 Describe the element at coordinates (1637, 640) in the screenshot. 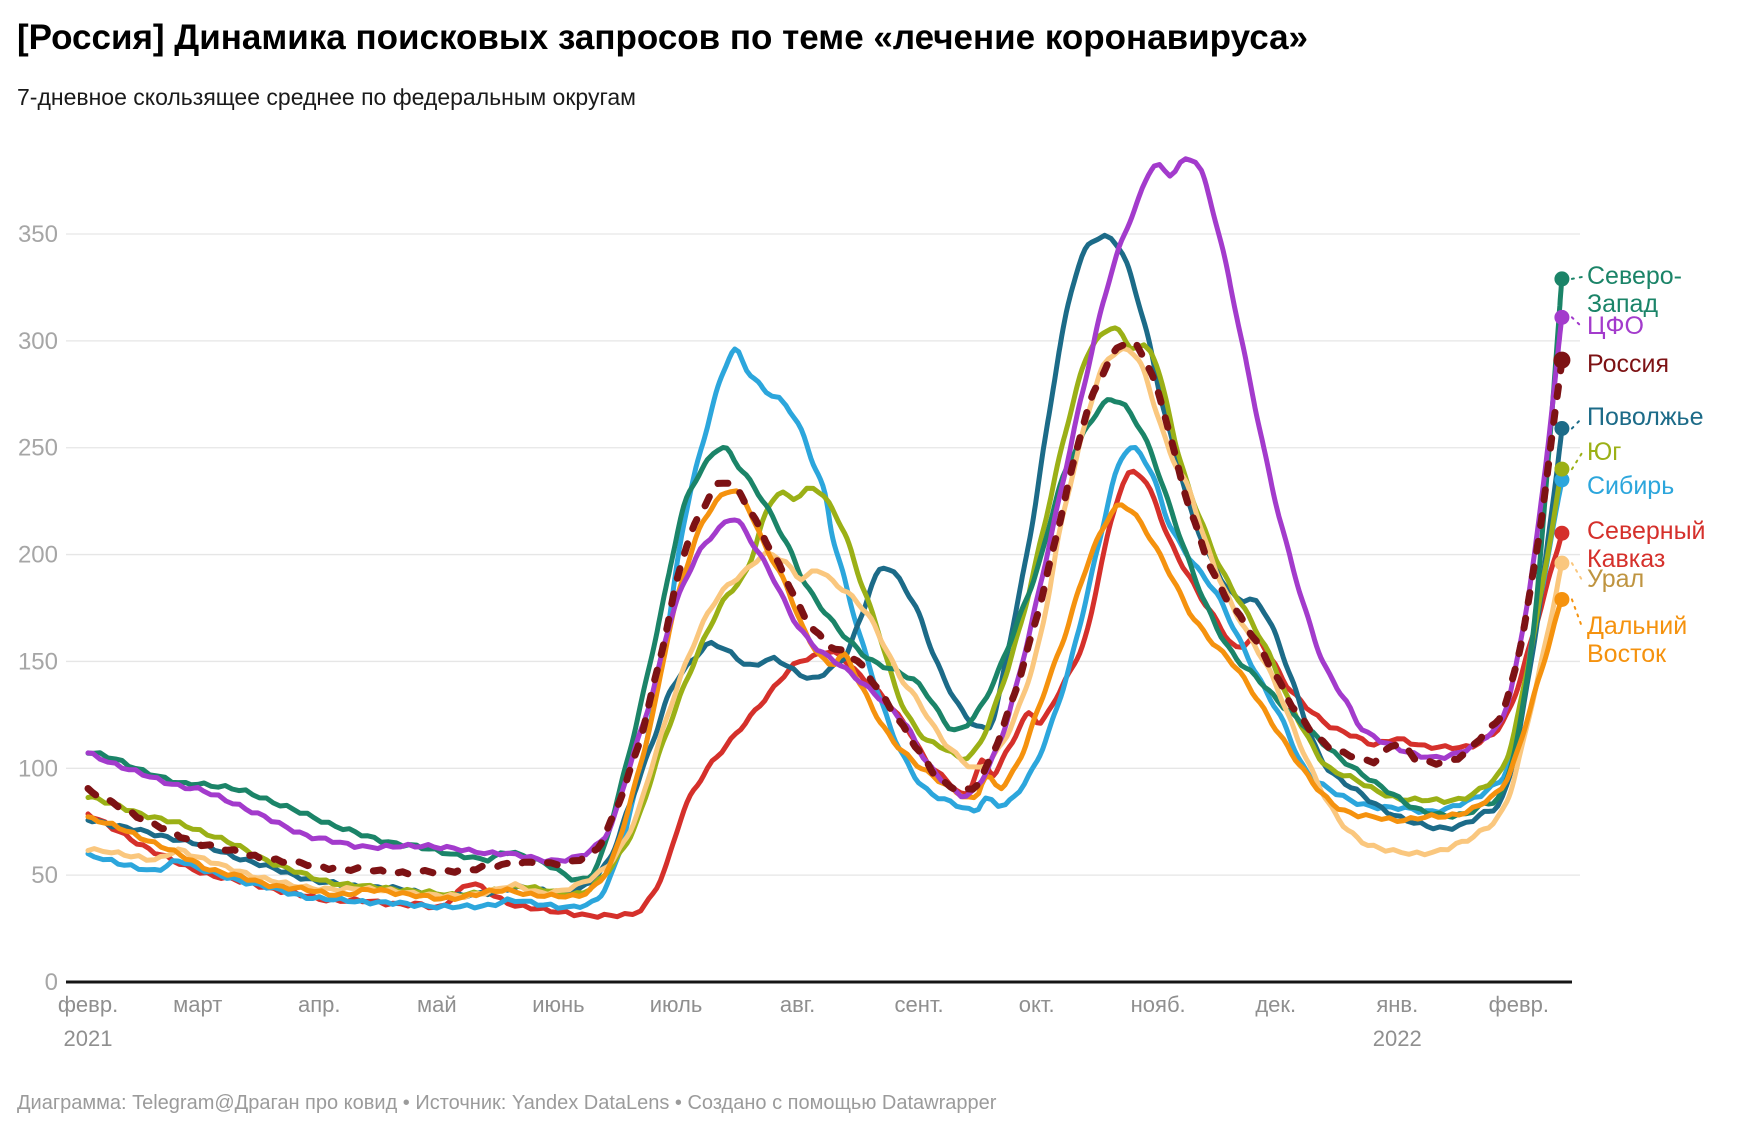

I see `legend-label-Дальний Восток: Дальний Восток` at that location.